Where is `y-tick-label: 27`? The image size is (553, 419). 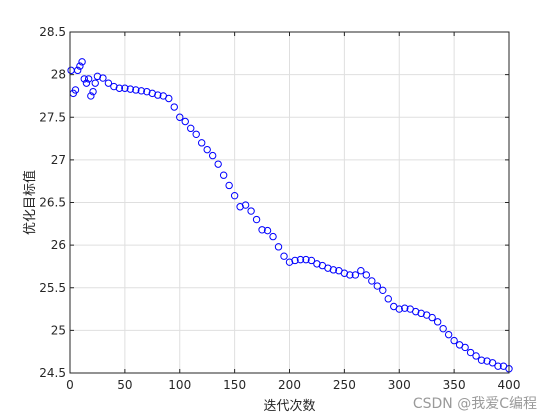
y-tick-label: 27 is located at coordinates (58, 160).